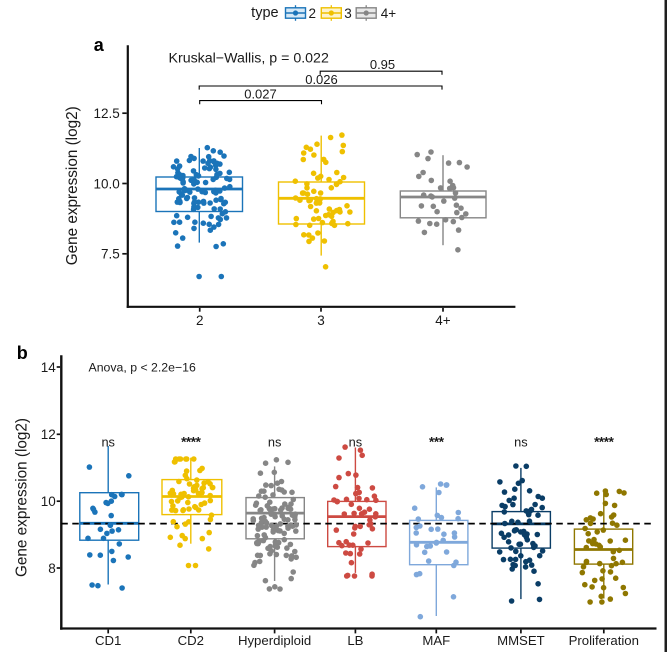  What do you see at coordinates (49, 367) in the screenshot?
I see `svg-text: 14` at bounding box center [49, 367].